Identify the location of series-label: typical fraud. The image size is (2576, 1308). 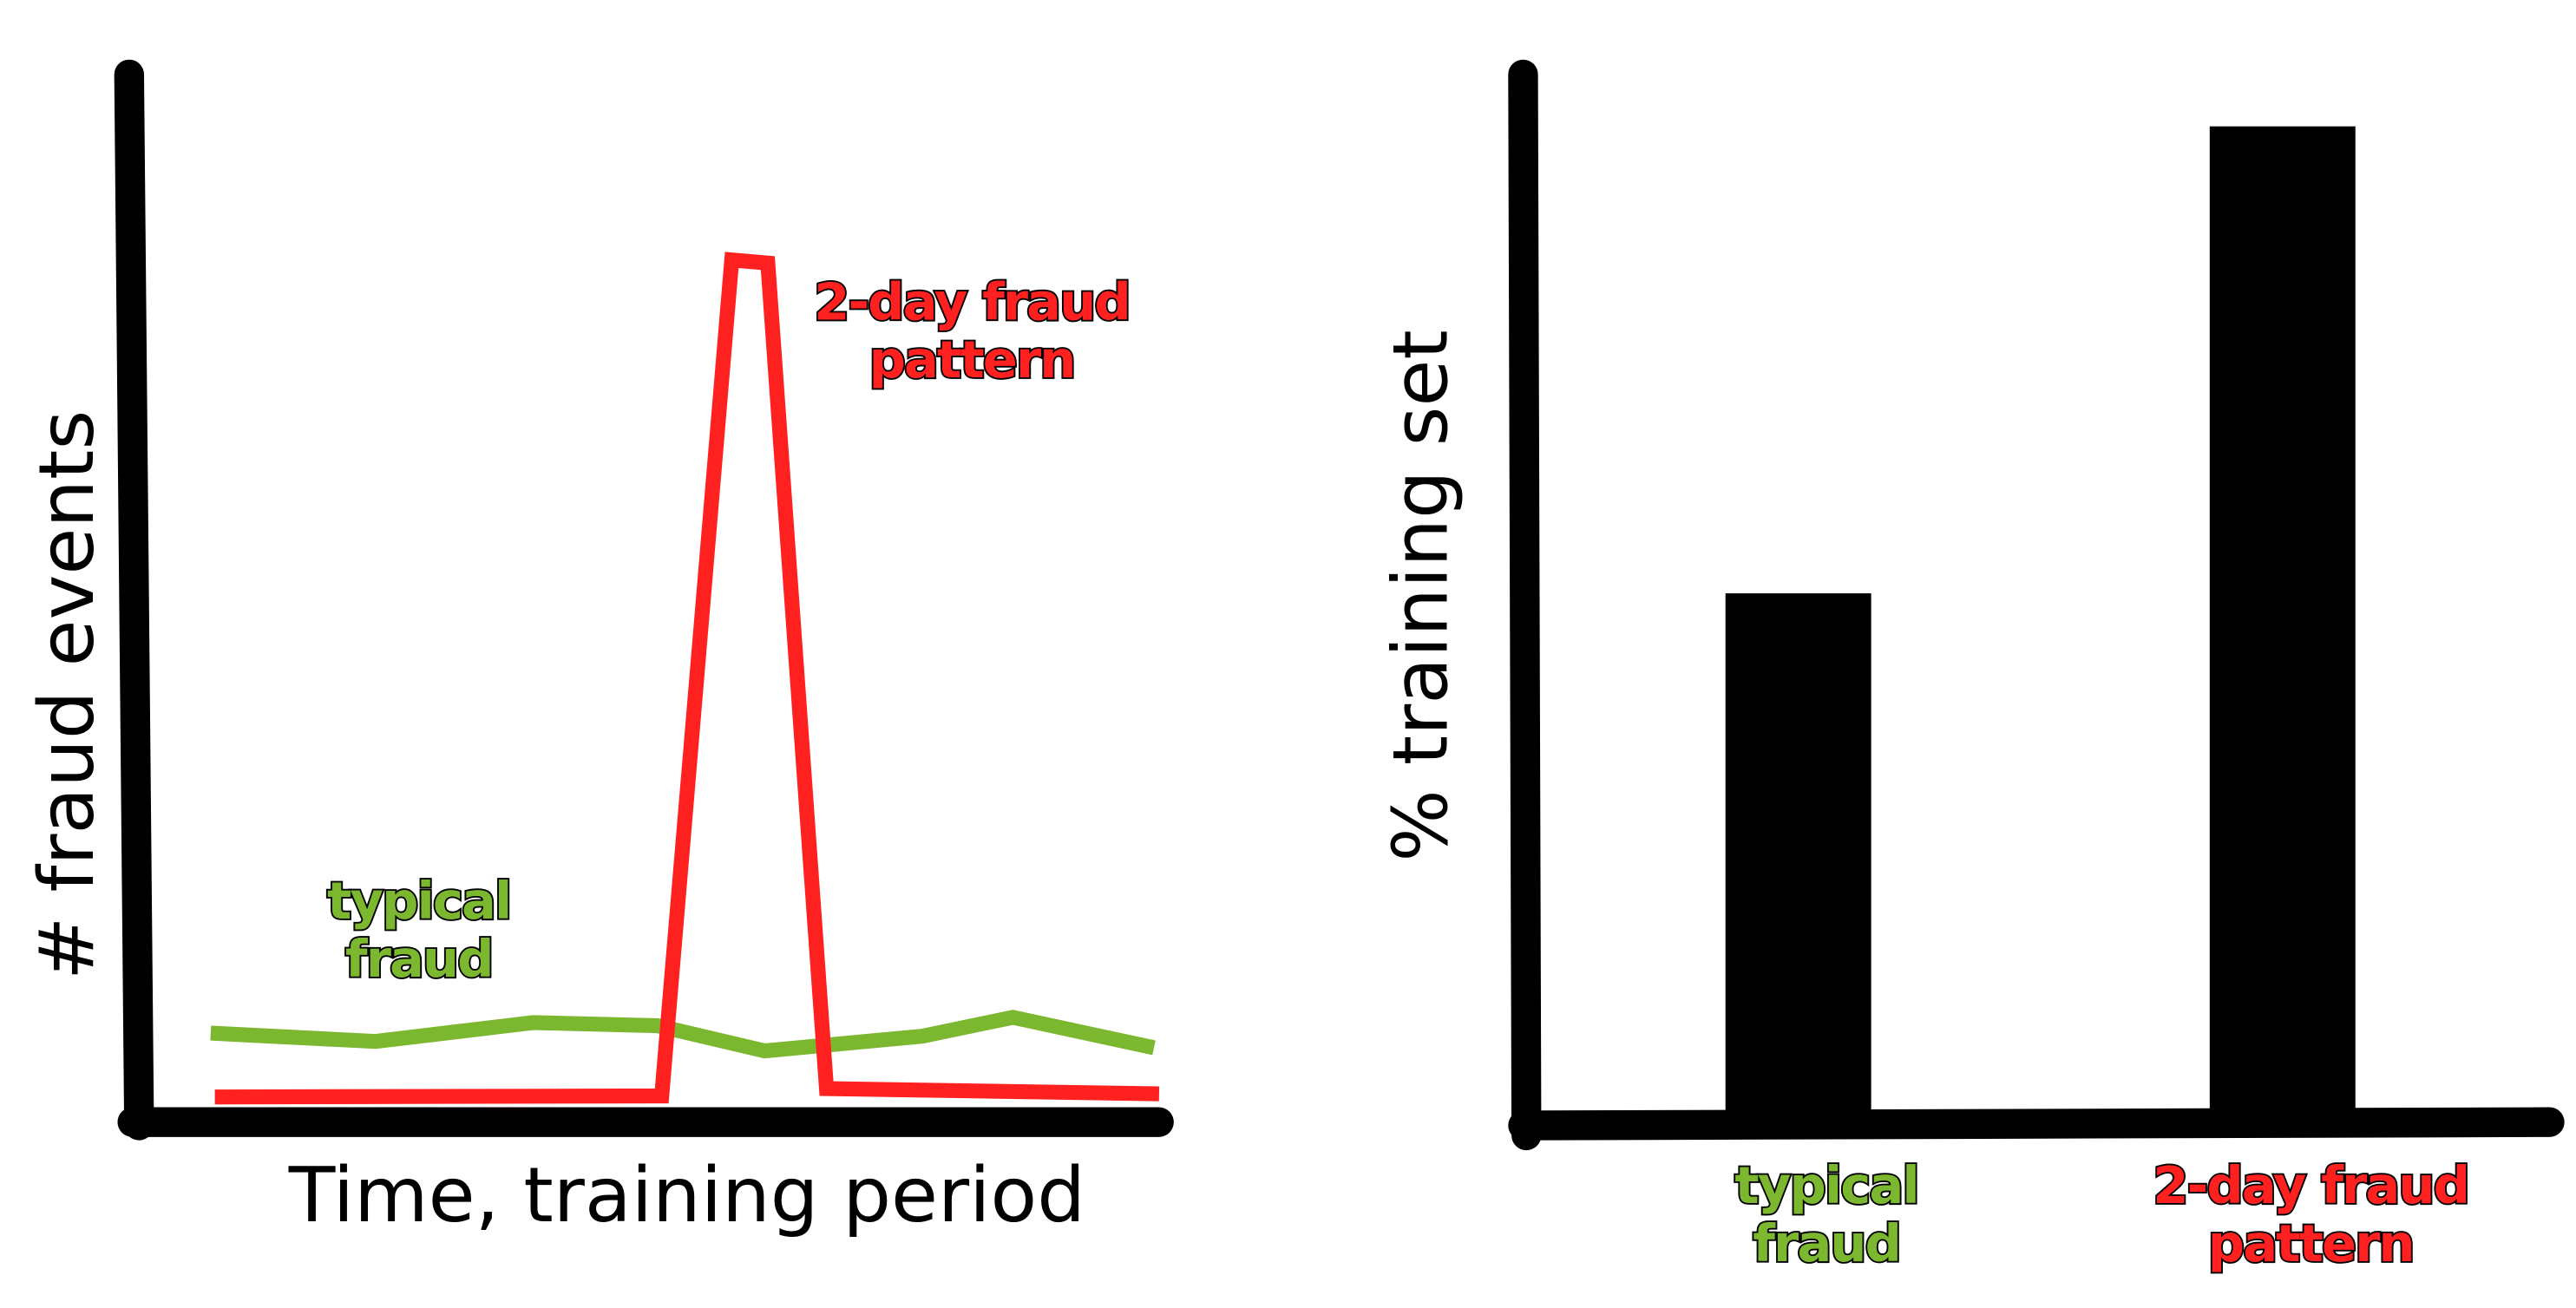
(419, 932).